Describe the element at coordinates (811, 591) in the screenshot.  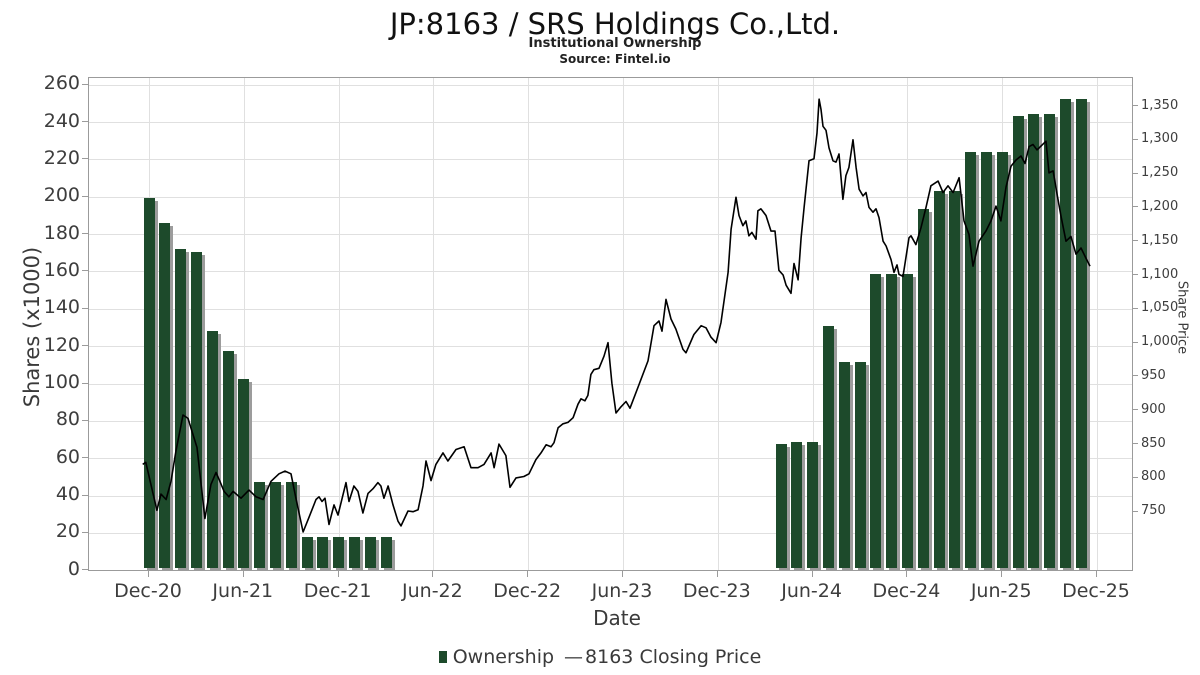
I see `x-tick-label: Jun-24` at that location.